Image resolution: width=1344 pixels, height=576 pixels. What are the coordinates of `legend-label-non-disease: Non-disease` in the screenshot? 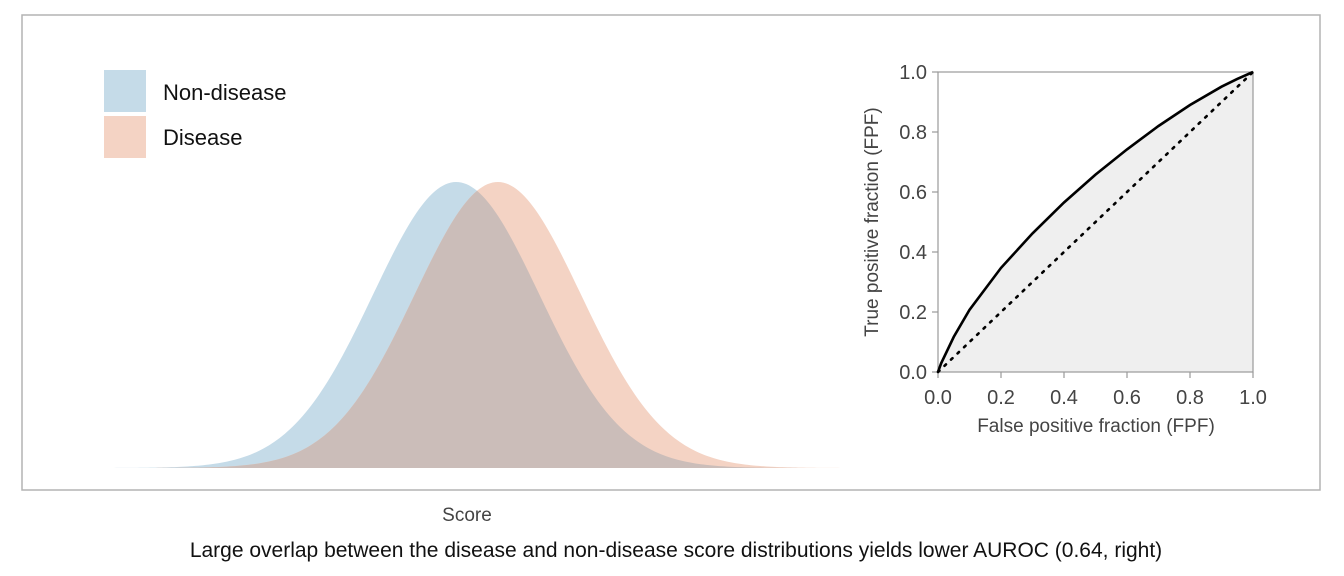 It's located at (225, 92).